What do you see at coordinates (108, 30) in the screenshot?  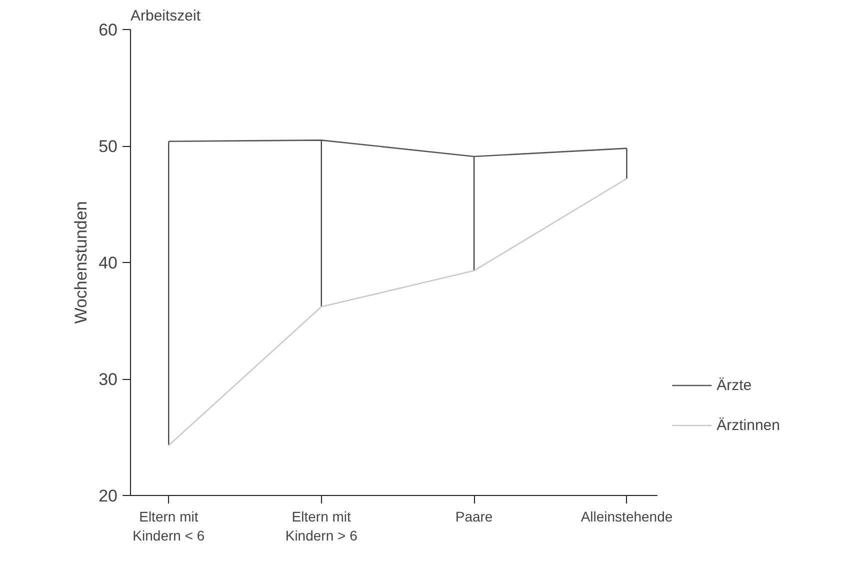 I see `y-tick-label: 60` at bounding box center [108, 30].